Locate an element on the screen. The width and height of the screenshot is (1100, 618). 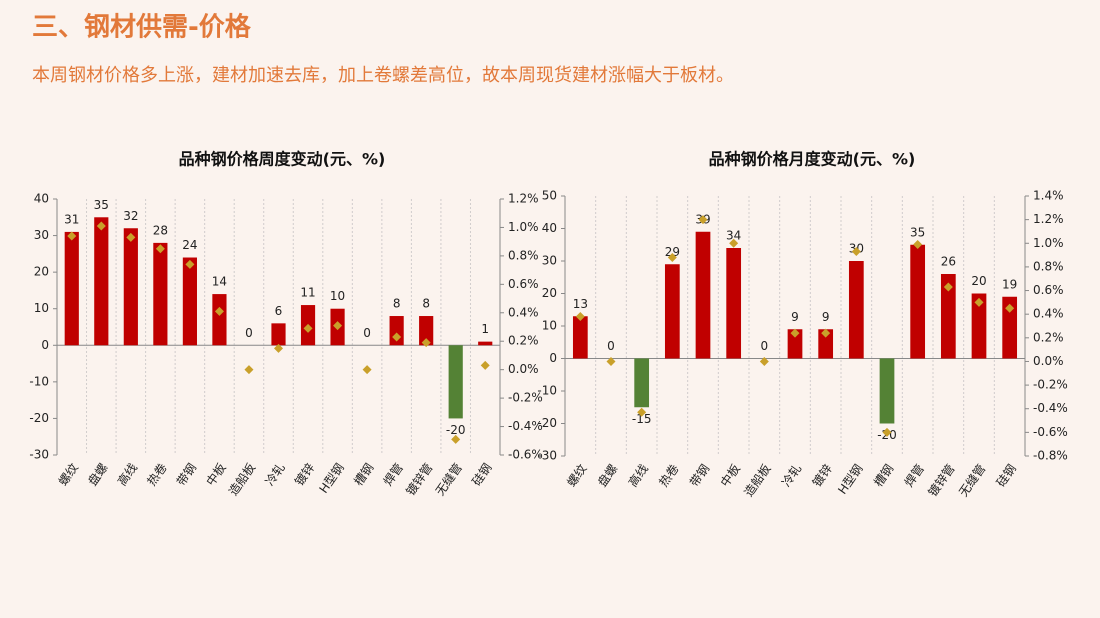
y2-tick-label: -0.2% is located at coordinates (525, 398).